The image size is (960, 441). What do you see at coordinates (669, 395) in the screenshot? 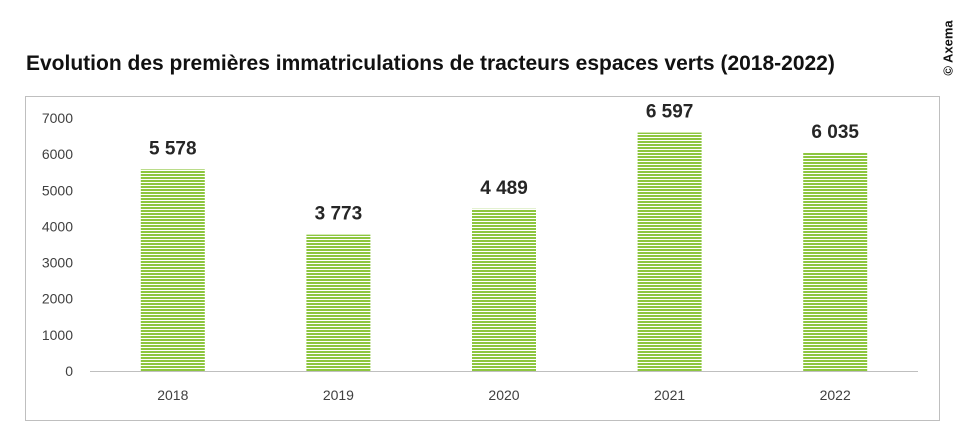
I see `x-tick-label-2021: 2021` at bounding box center [669, 395].